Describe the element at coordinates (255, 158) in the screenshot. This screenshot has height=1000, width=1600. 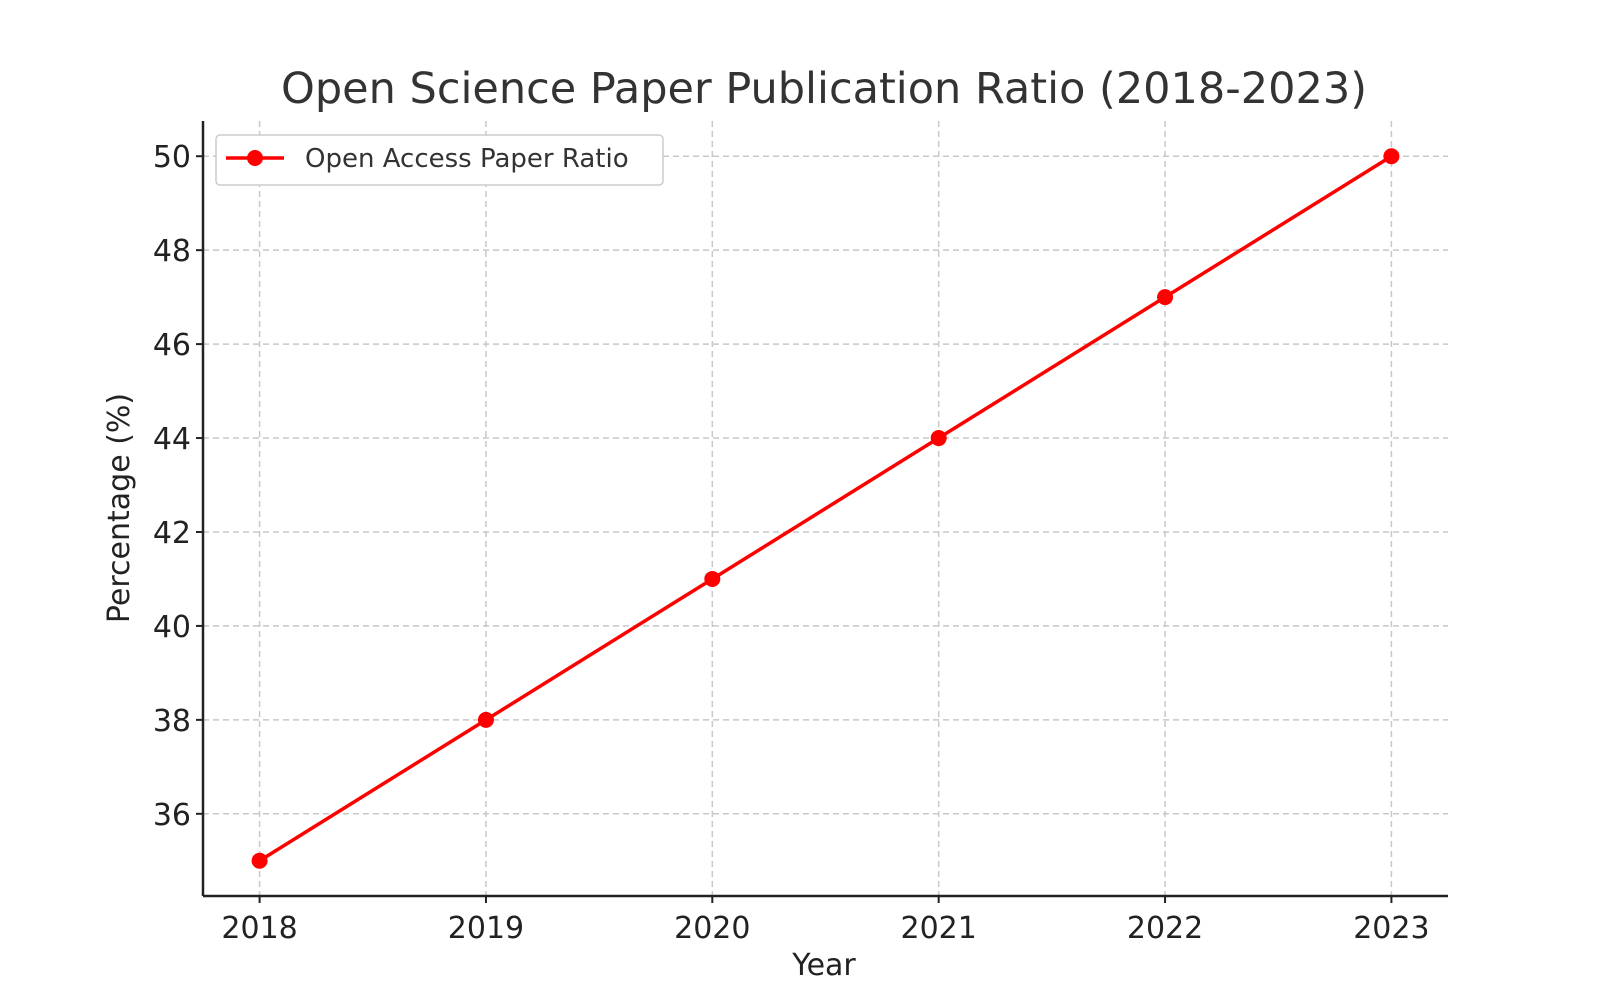
I see `legend-marker-swatch` at that location.